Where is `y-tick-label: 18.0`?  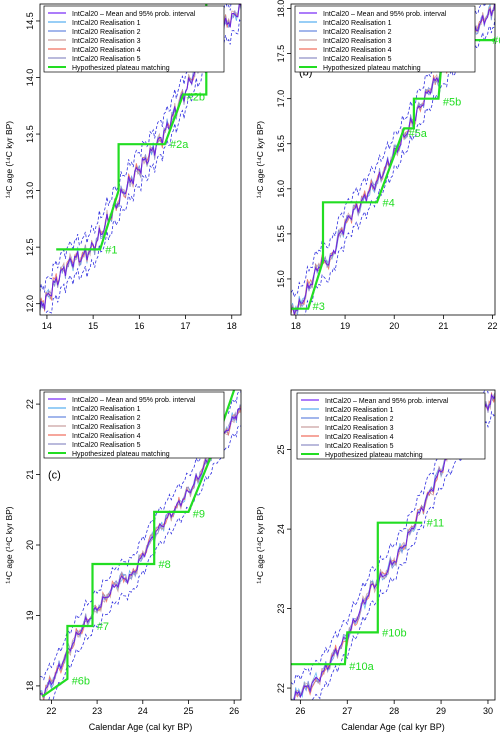
y-tick-label: 18.0 is located at coordinates (281, 8).